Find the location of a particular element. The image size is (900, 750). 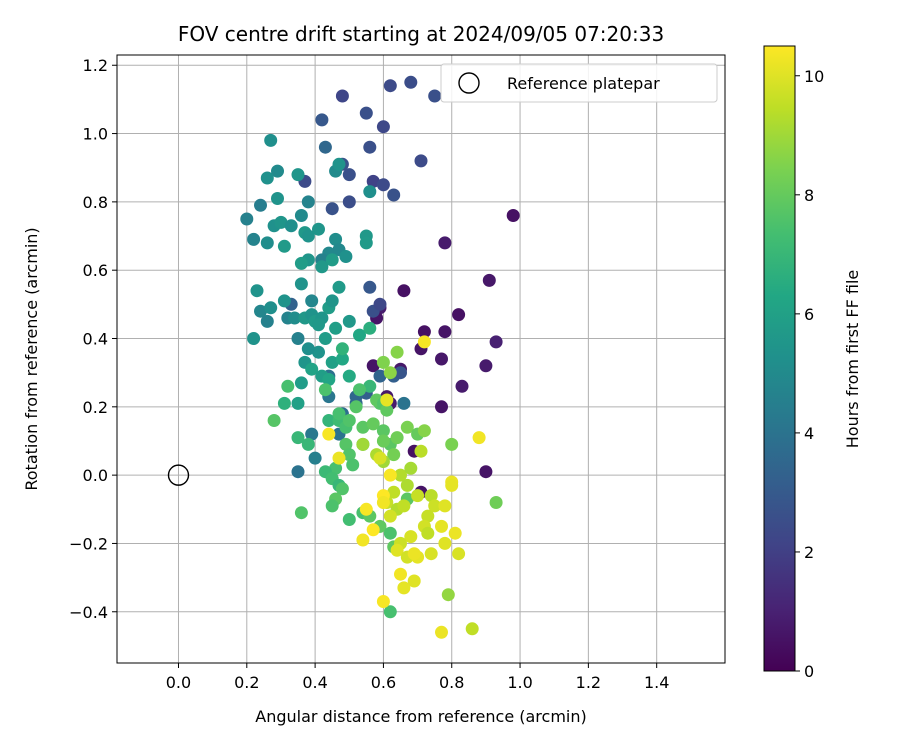

y-axis-ticks: −0.4 −0.2 0.0 0.2 0.4 0.6 0.8 1.0 1.2 is located at coordinates (93, 339).